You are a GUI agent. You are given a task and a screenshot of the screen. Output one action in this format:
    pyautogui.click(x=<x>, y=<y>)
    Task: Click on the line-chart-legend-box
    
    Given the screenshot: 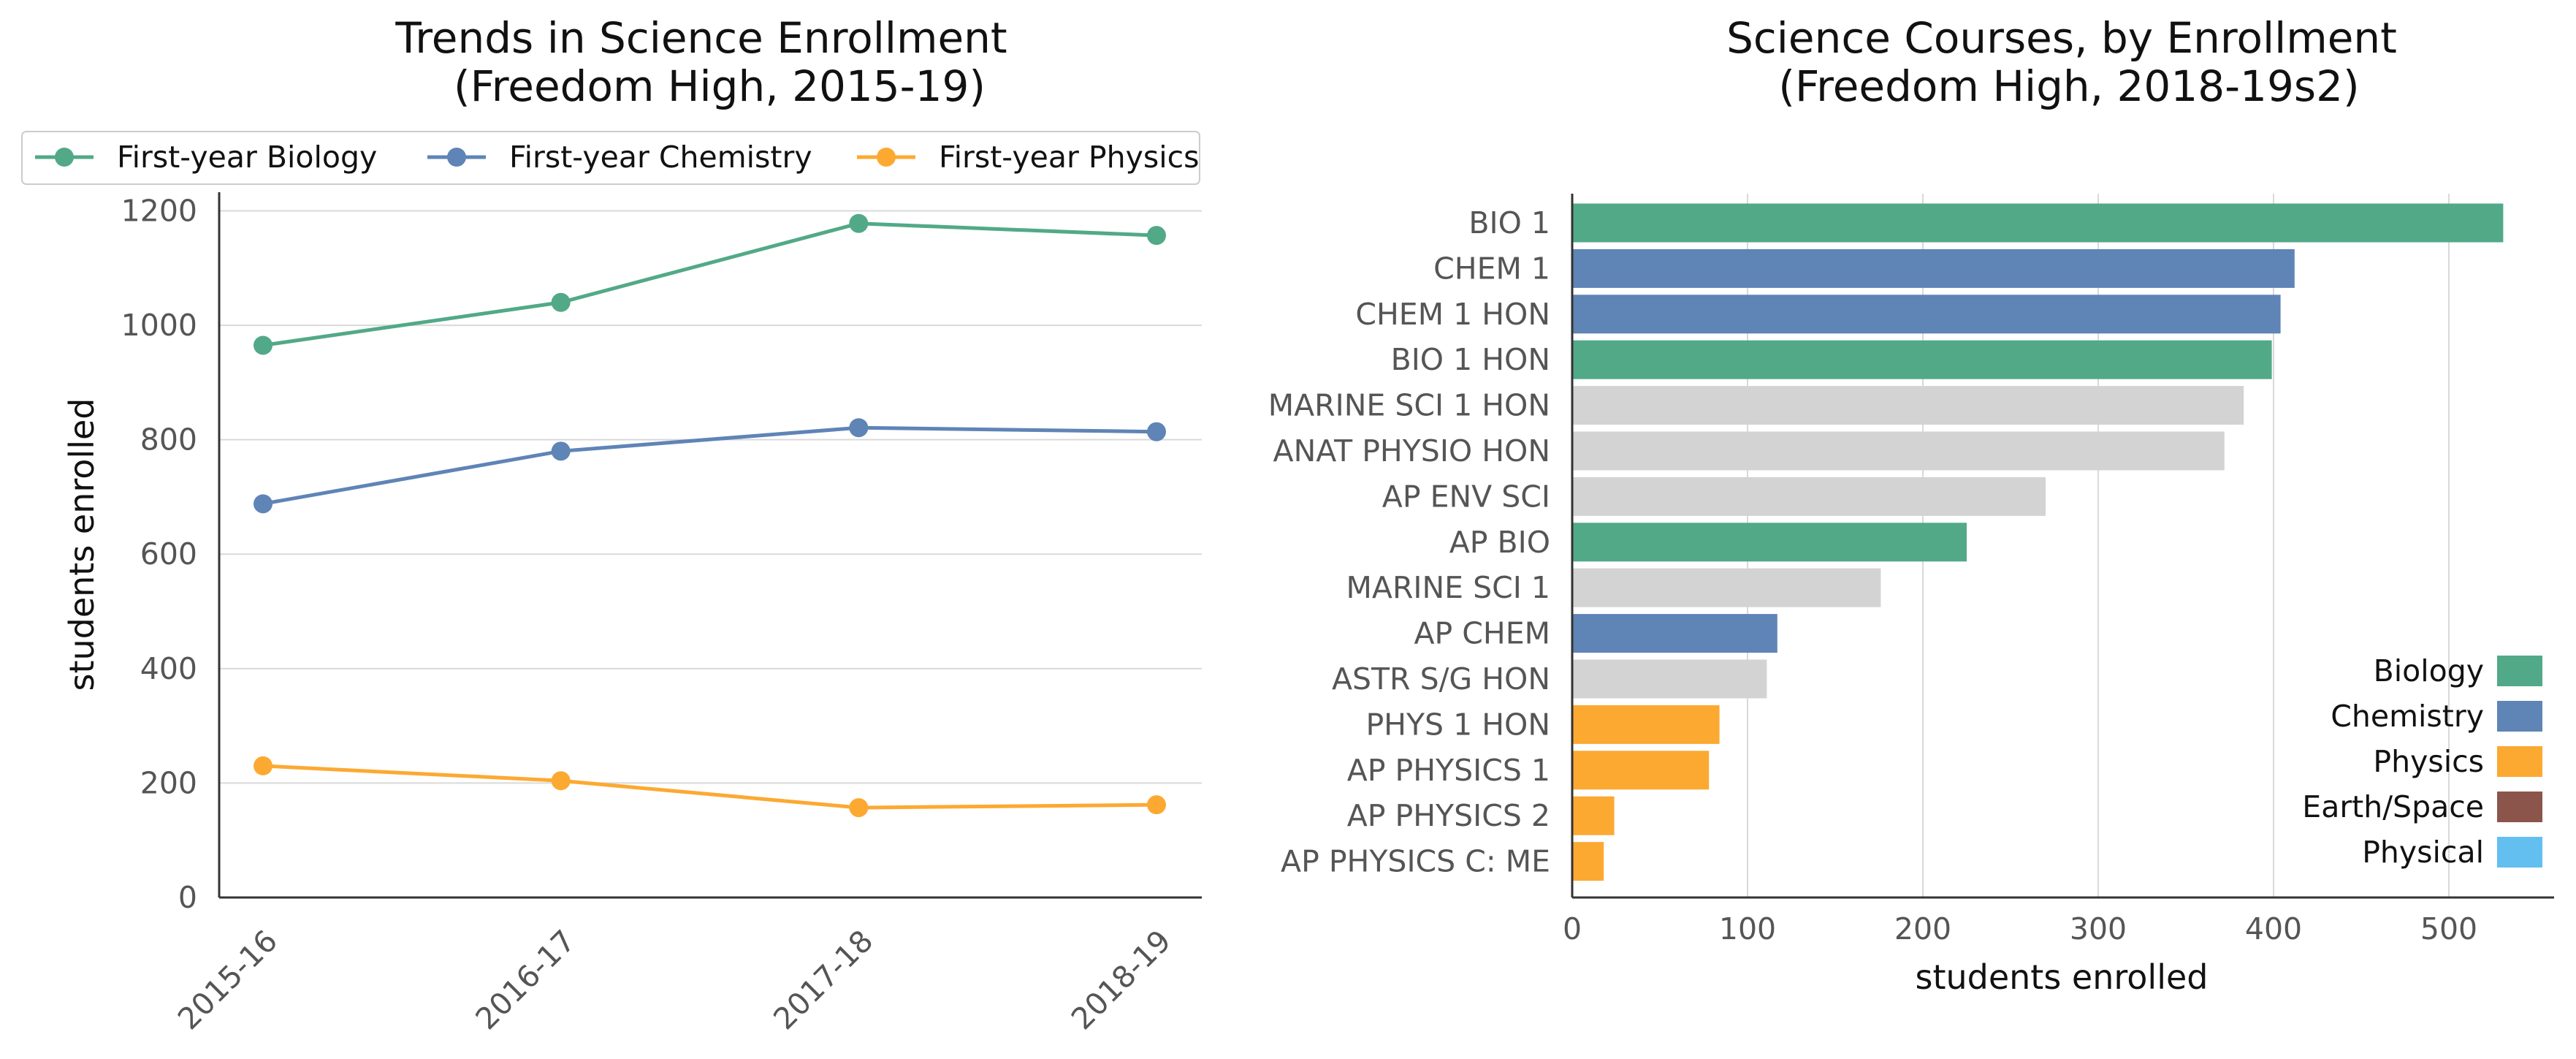 What is the action you would take?
    pyautogui.click(x=611, y=158)
    